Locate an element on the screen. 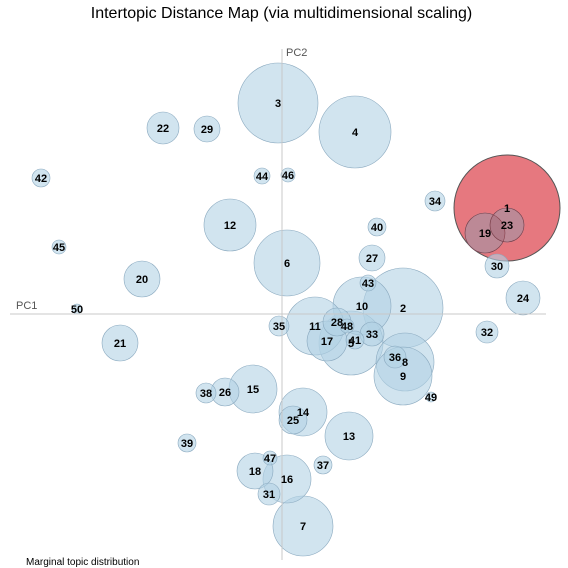 This screenshot has width=568, height=568. topic-label-28: 28 is located at coordinates (337, 323).